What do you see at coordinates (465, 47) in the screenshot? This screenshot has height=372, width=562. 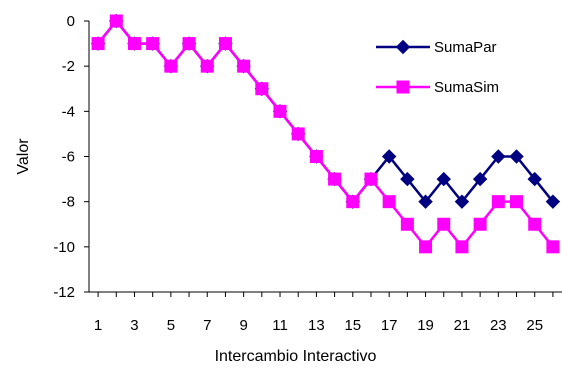 I see `legend-label: SumaPar` at bounding box center [465, 47].